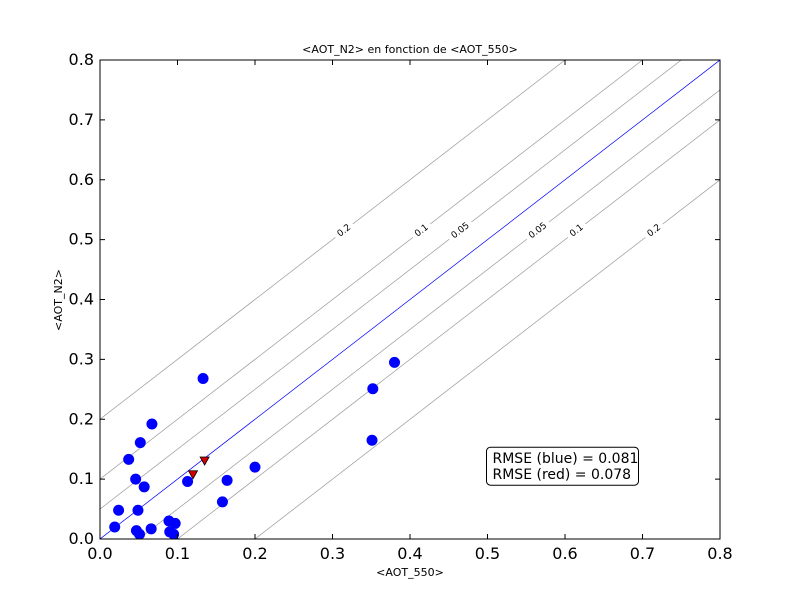 This screenshot has height=600, width=800. What do you see at coordinates (410, 572) in the screenshot?
I see `x-axis-label: <AOT_550>` at bounding box center [410, 572].